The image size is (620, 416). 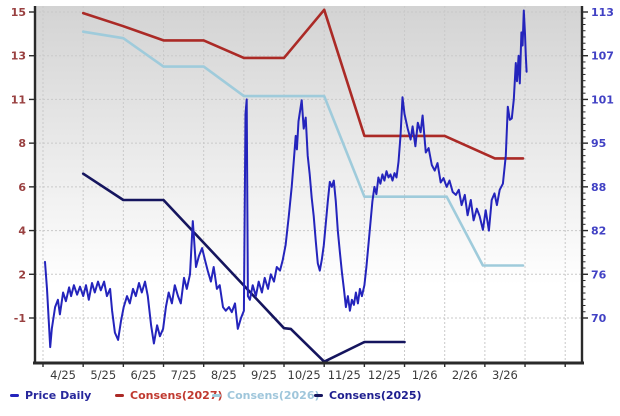 What do you see at coordinates (18, 12) in the screenshot?
I see `left-axis-label: 15` at bounding box center [18, 12].